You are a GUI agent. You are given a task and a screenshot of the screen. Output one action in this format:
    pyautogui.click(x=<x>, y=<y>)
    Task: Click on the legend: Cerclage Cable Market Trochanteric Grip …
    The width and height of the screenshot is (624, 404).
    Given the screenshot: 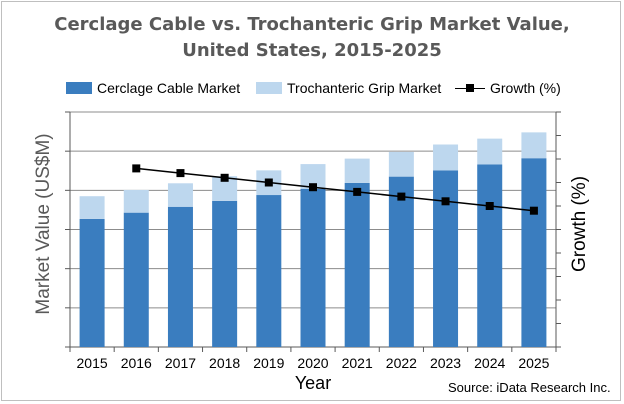 What is the action you would take?
    pyautogui.click(x=312, y=89)
    